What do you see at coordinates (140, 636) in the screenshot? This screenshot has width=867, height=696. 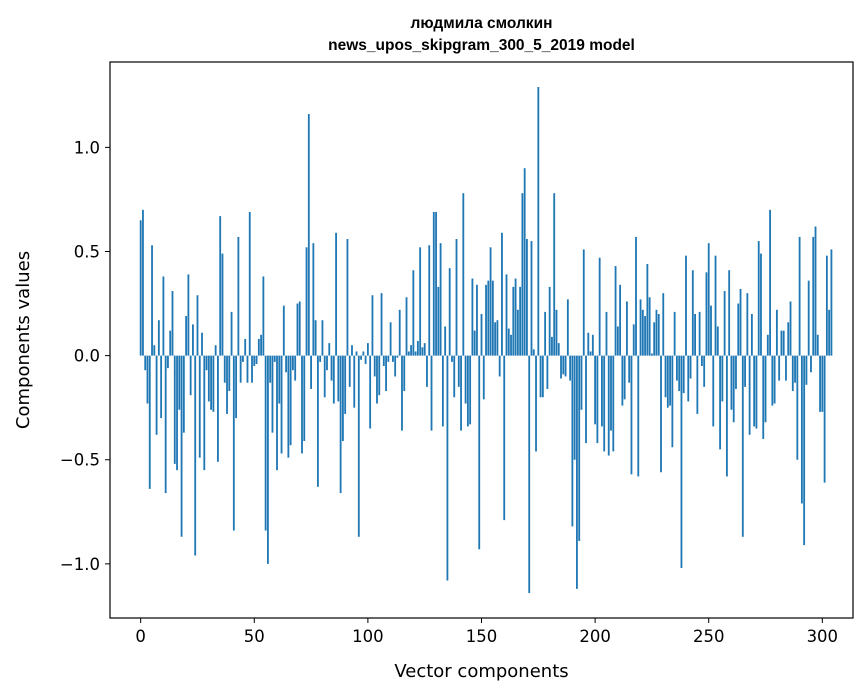 I see `x-tick-label: 0` at bounding box center [140, 636].